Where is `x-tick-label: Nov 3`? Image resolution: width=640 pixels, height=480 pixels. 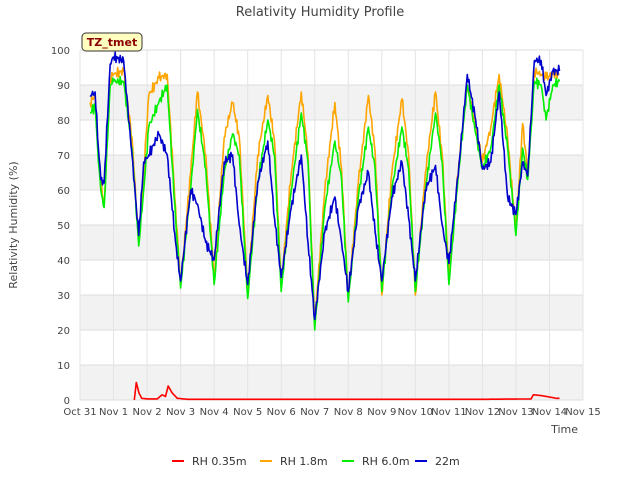 x-tick-label: Nov 3 is located at coordinates (180, 412).